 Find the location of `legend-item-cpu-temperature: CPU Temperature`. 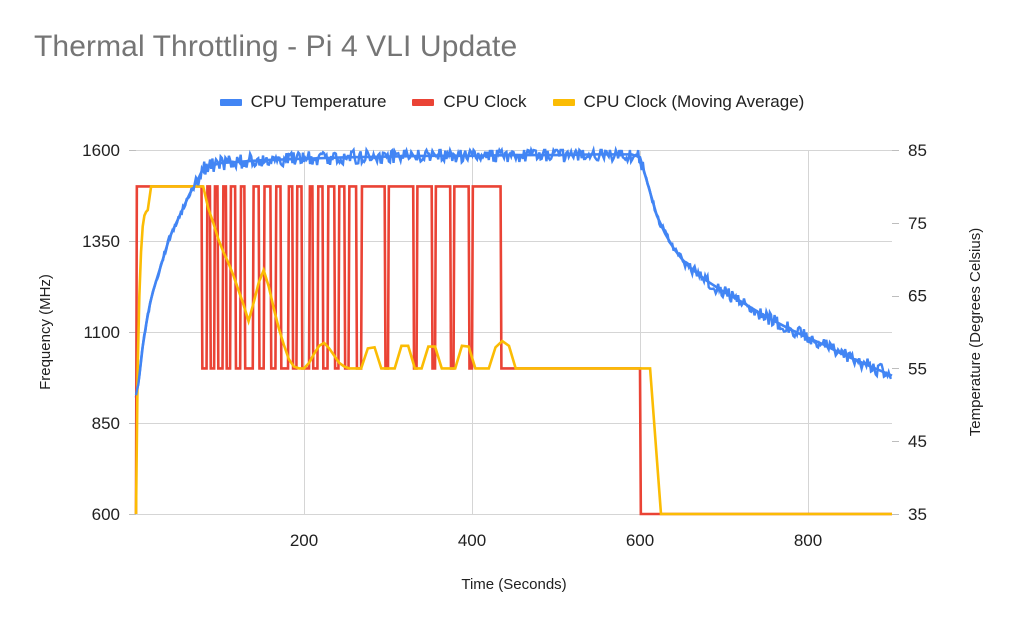

legend-item-cpu-temperature: CPU Temperature is located at coordinates (303, 102).